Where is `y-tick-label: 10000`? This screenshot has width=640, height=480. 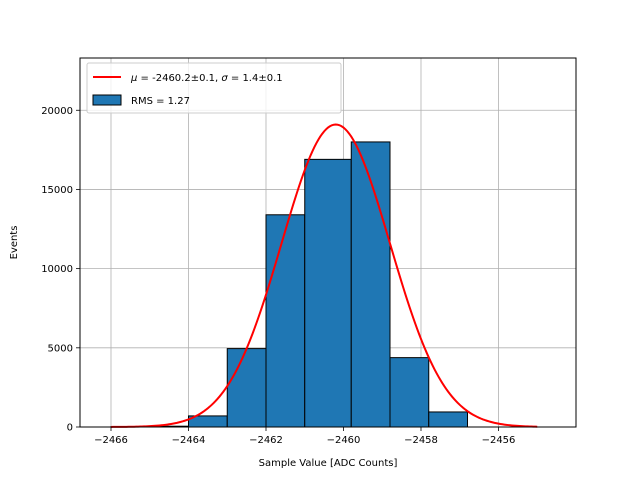
y-tick-label: 10000 is located at coordinates (57, 269).